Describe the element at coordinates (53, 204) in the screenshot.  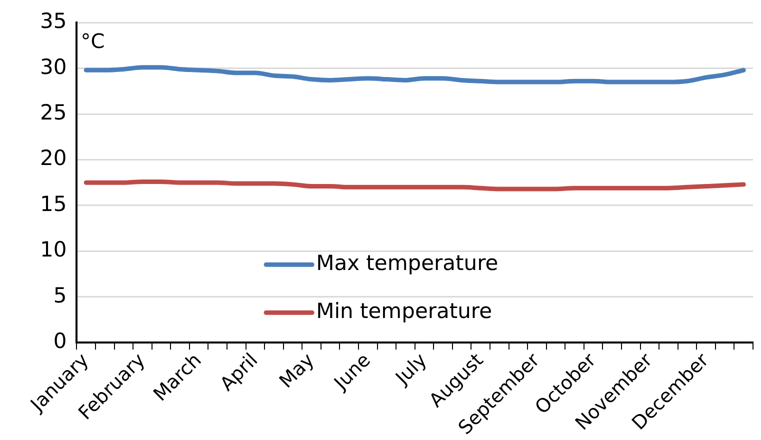
I see `y-tick-label: 15` at that location.